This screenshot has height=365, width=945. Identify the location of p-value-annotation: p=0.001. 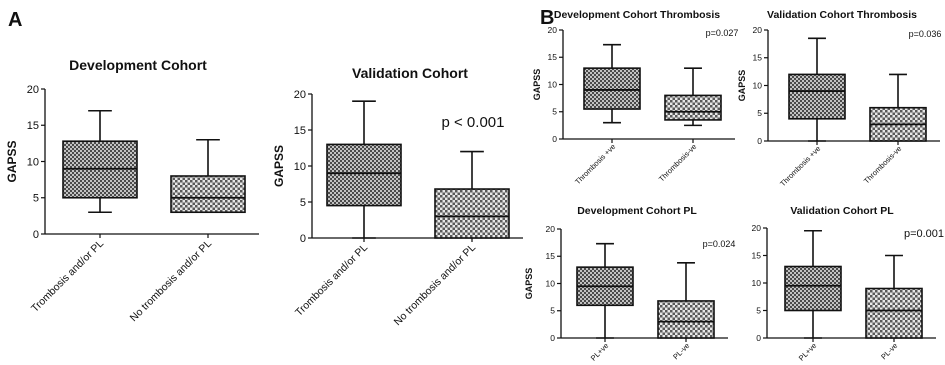
(924, 234).